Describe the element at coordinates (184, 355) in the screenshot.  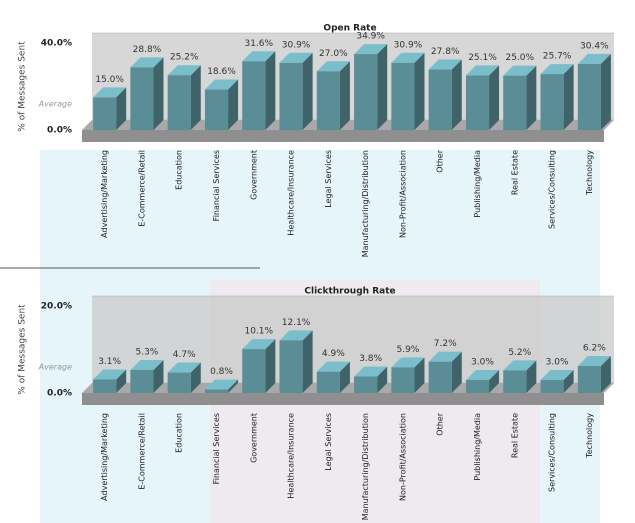
I see `value-label: 4.7%` at that location.